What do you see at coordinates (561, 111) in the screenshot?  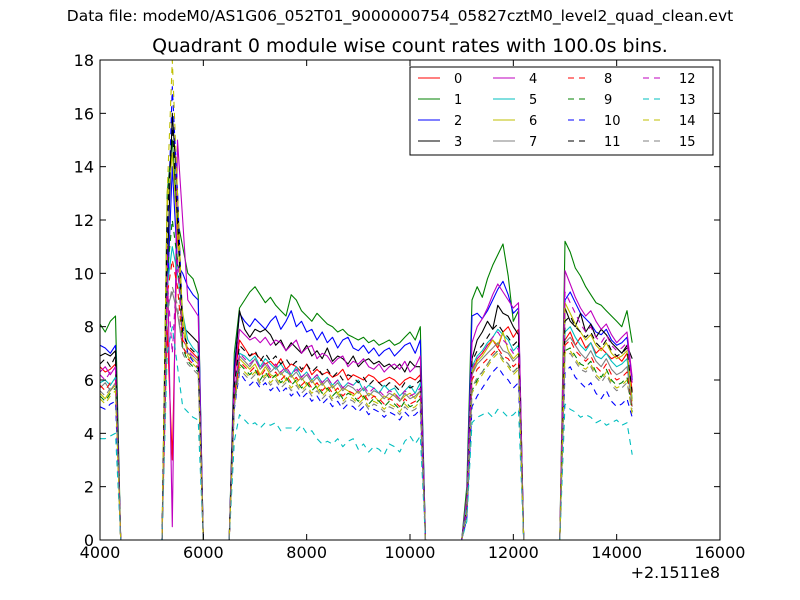 I see `legend-box` at bounding box center [561, 111].